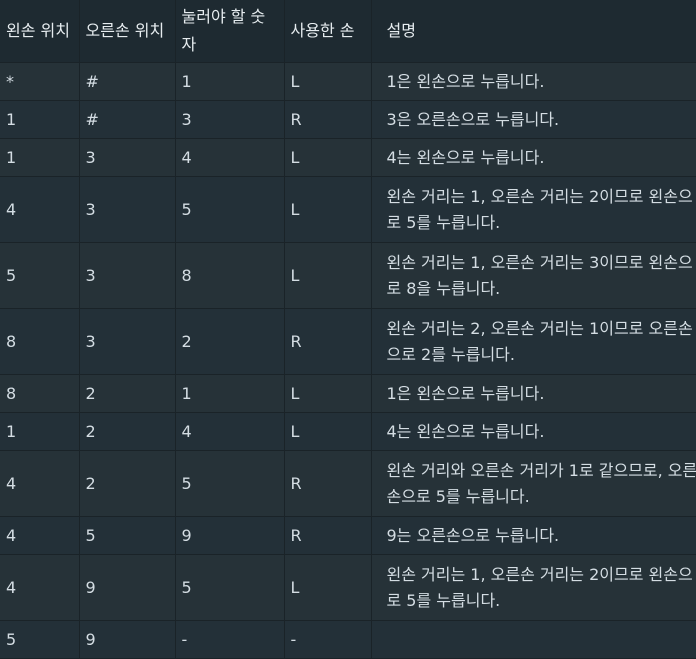 Image resolution: width=696 pixels, height=659 pixels. What do you see at coordinates (533, 275) in the screenshot?
I see `cell-description: 왼손 거리는 1, 오른손 거리는 3이므로 왼손으로 8을 누릅니다.` at bounding box center [533, 275].